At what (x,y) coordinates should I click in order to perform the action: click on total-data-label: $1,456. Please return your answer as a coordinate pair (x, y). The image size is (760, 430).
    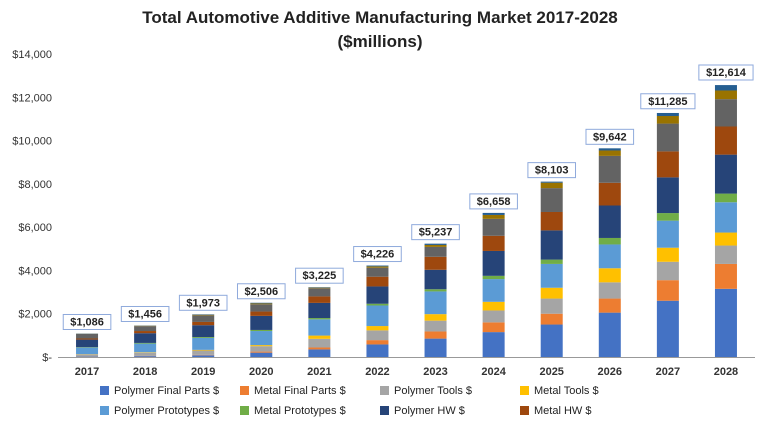
    Looking at the image, I should click on (145, 314).